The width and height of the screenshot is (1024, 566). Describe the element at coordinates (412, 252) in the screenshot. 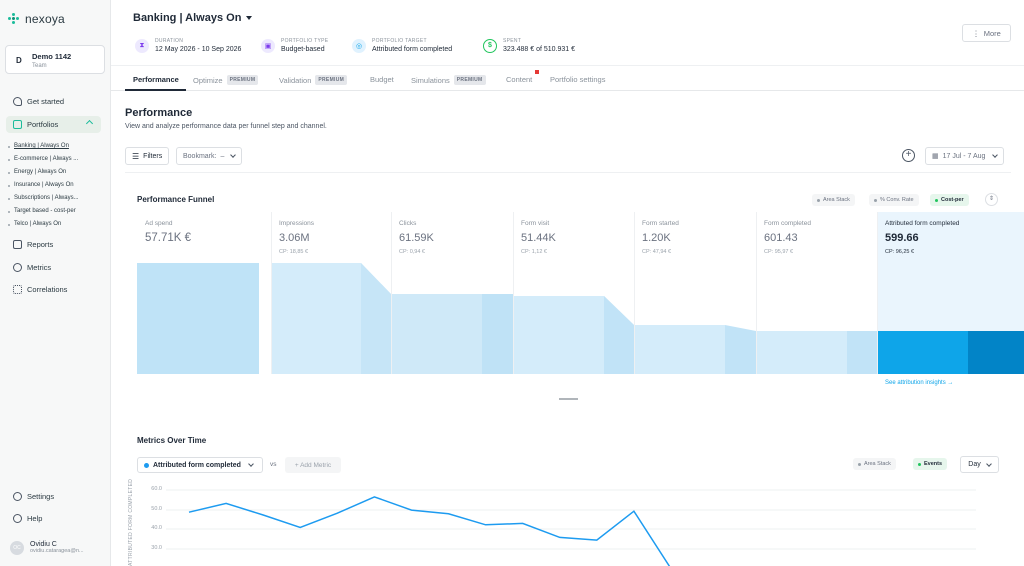

I see `stage-cost-per: CP: 0,94 €` at that location.